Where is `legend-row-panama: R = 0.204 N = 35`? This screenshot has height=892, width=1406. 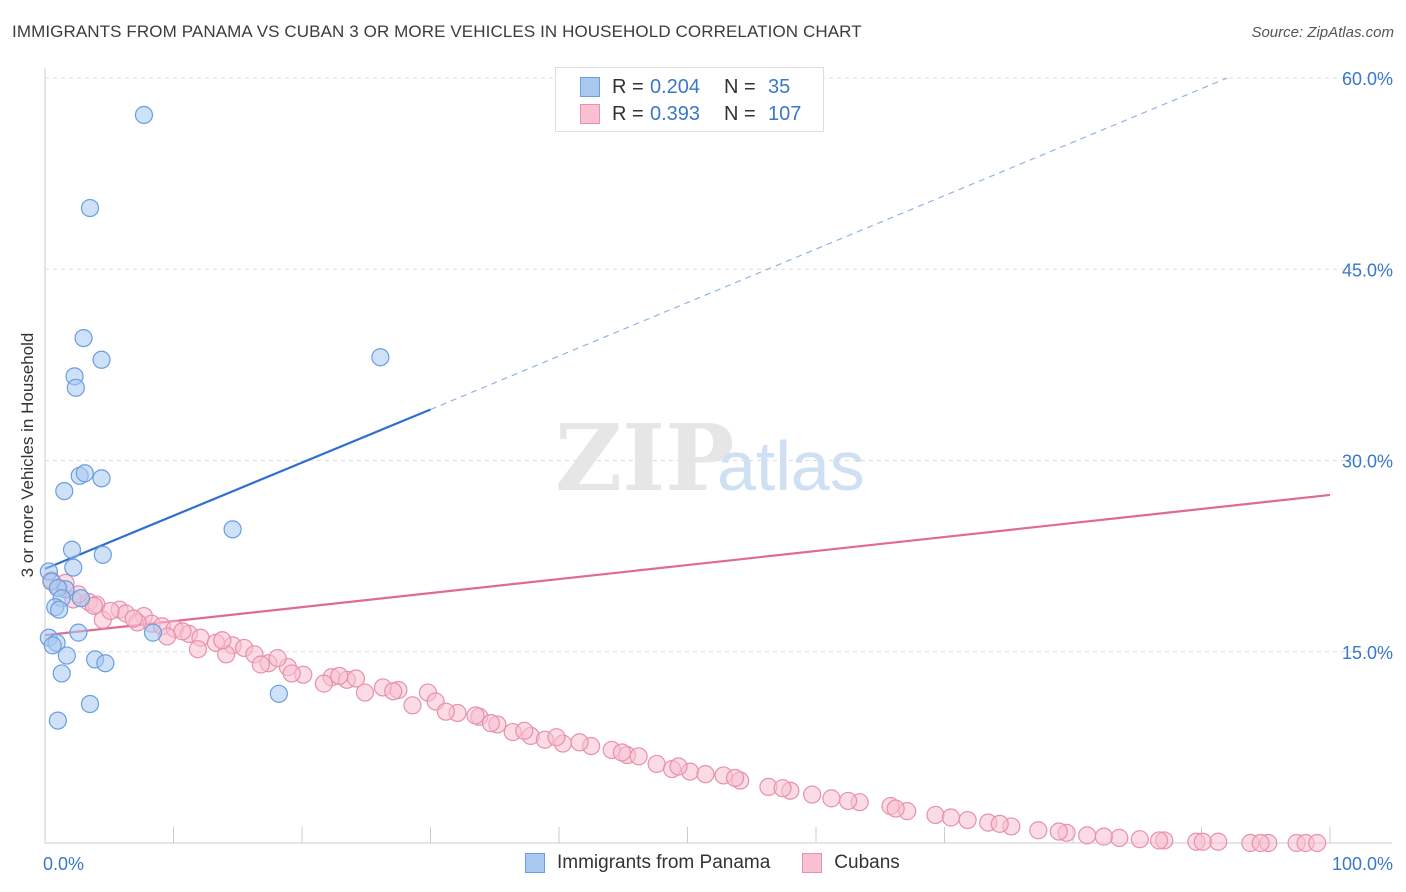 legend-row-panama: R = 0.204 N = 35 is located at coordinates (685, 87).